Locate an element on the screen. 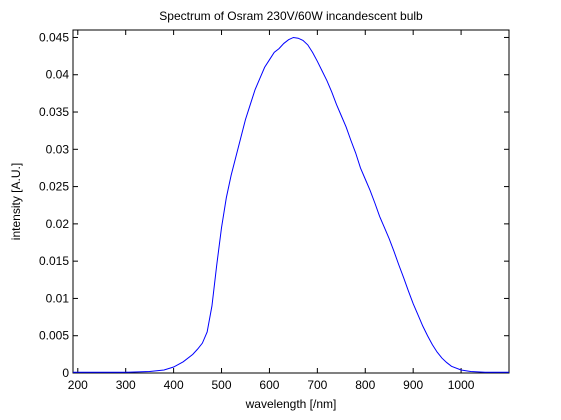  y-tick-label: 0 is located at coordinates (65, 373).